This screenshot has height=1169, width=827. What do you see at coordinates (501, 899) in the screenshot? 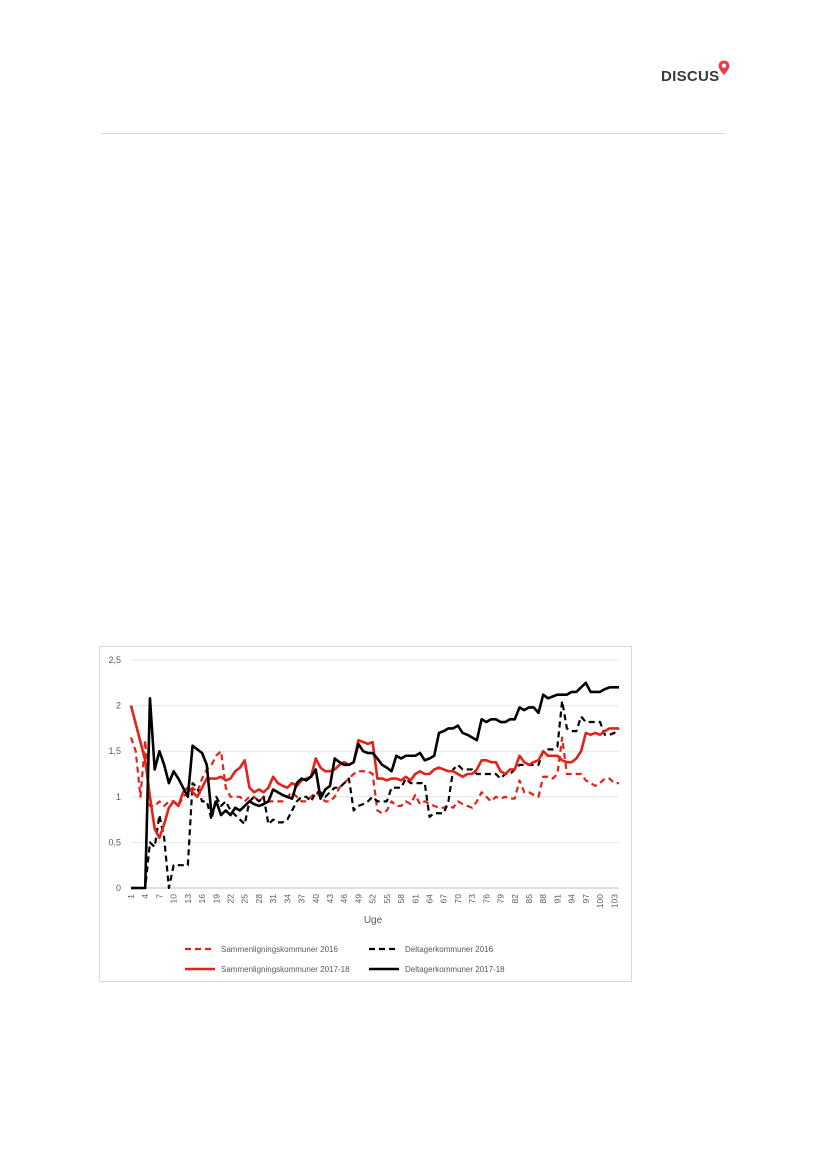
I see `x-tick-label: 79` at bounding box center [501, 899].